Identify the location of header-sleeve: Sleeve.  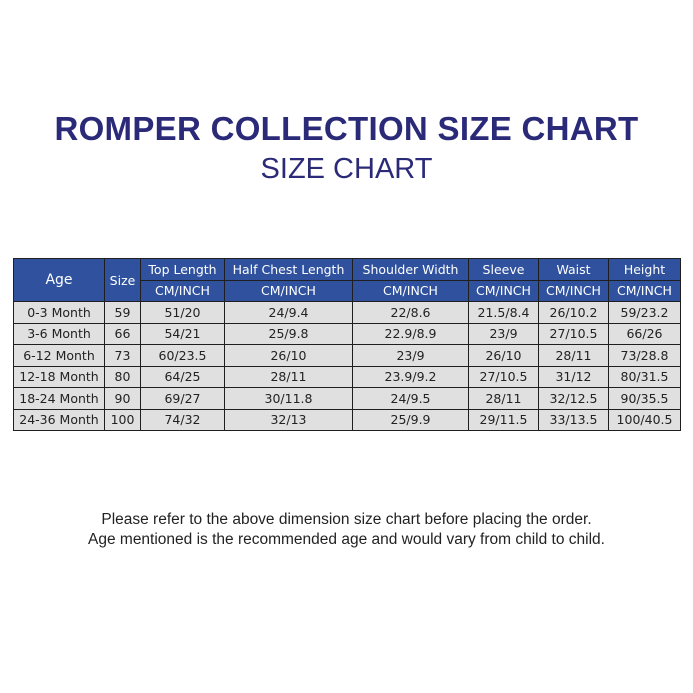
(503, 269).